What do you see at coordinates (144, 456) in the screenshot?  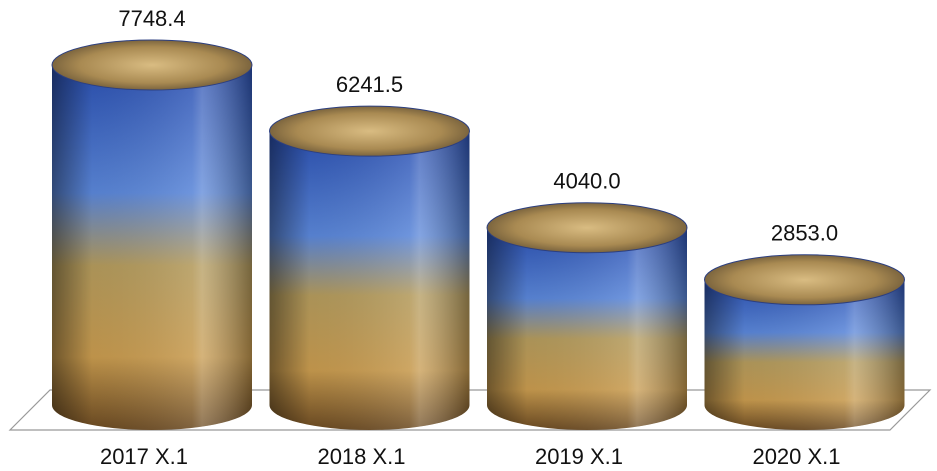 I see `x-tick-label: 2017 X.1` at bounding box center [144, 456].